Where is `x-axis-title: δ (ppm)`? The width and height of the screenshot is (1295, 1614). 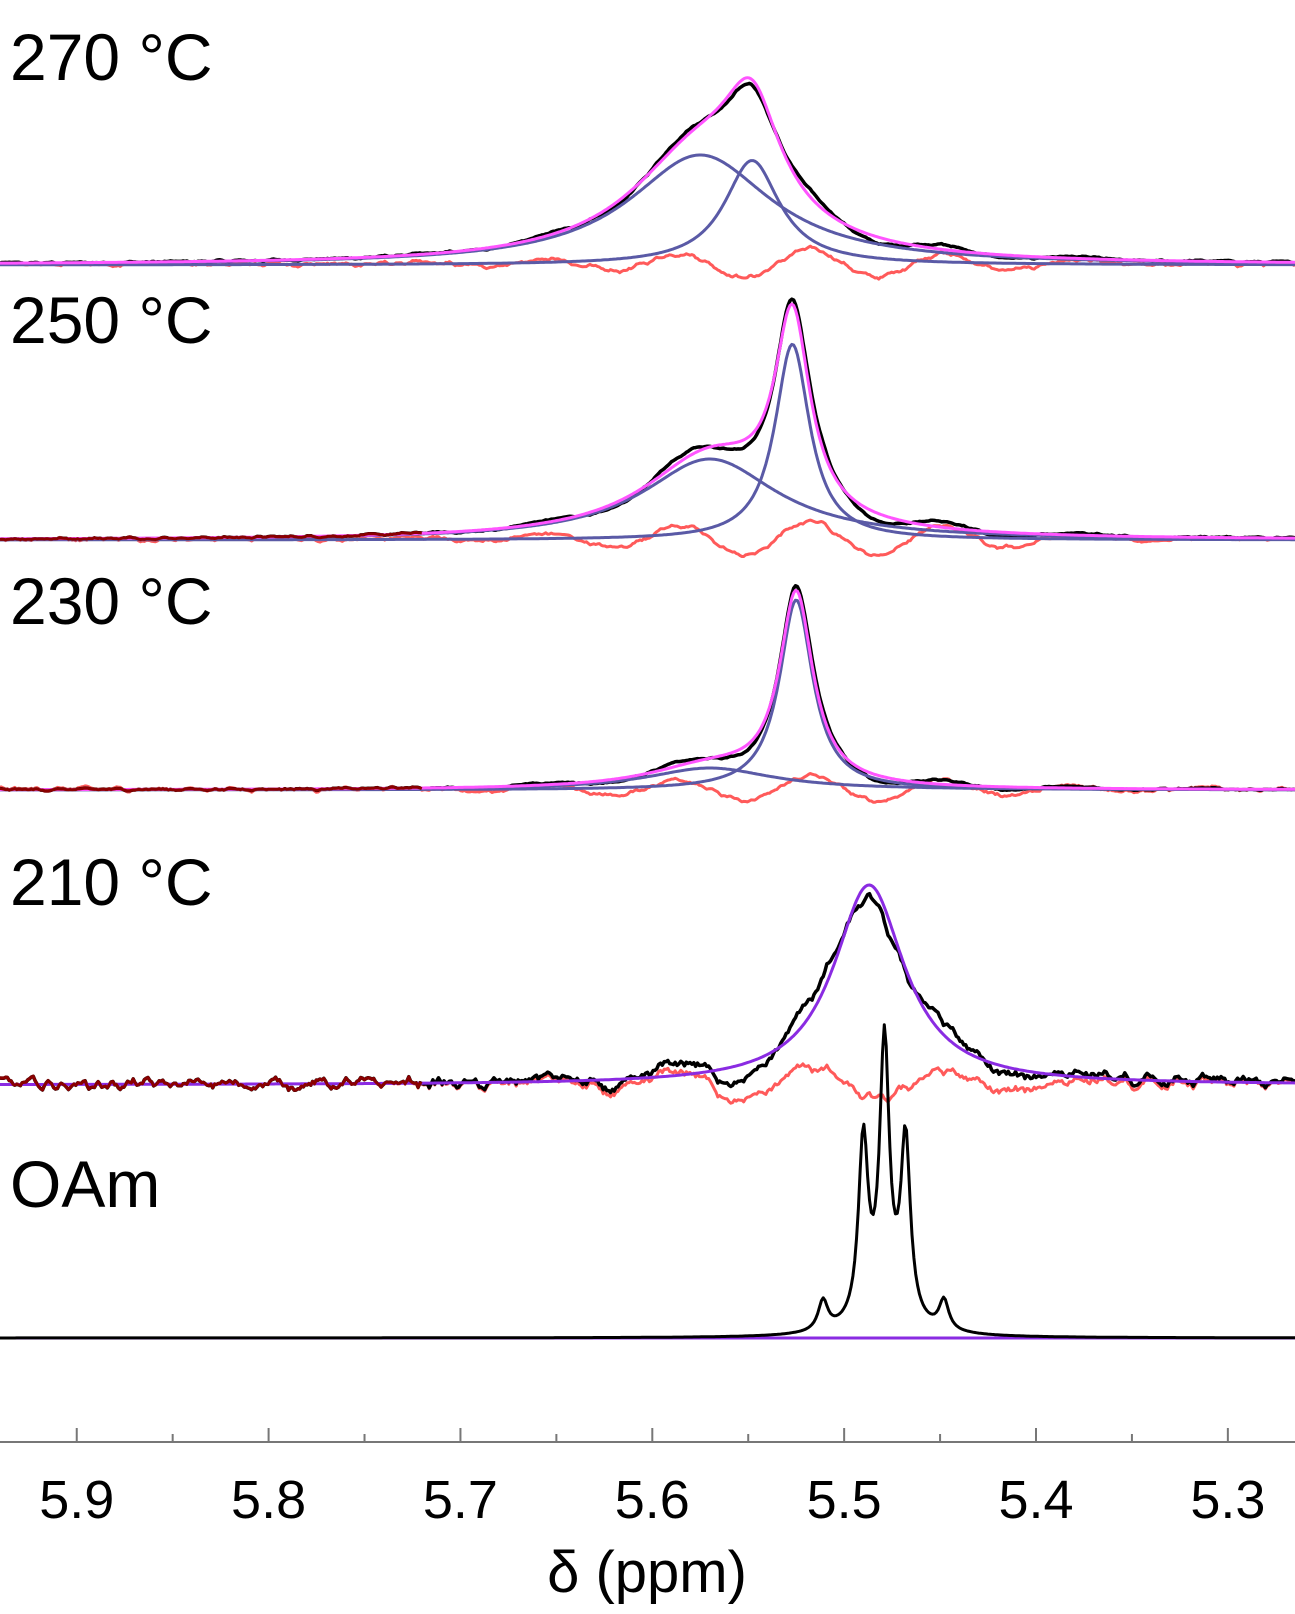
x-axis-title: δ (ppm) is located at coordinates (647, 1572).